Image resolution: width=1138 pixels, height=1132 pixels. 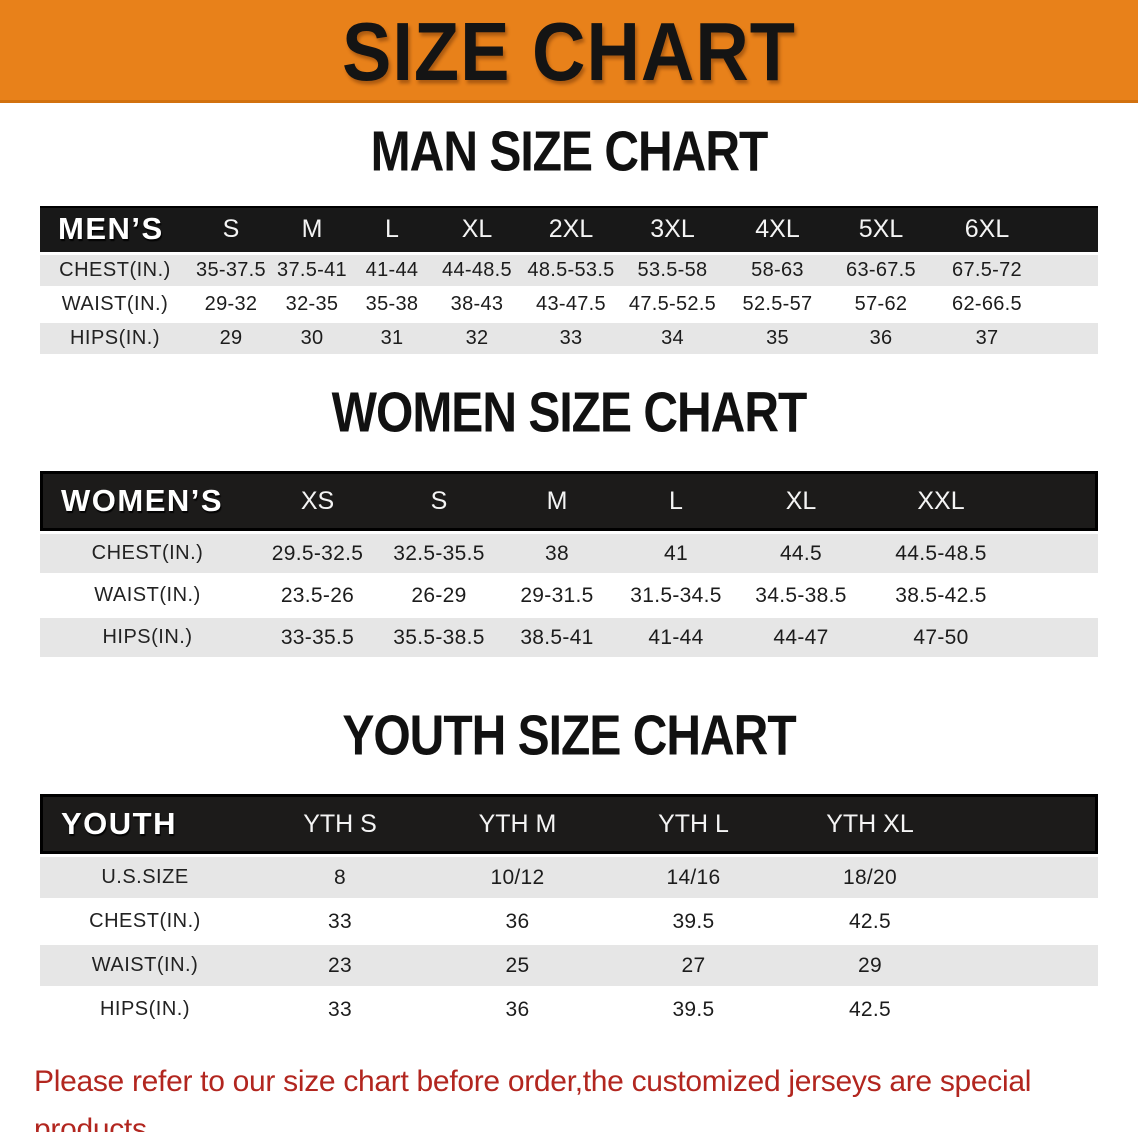 What do you see at coordinates (870, 920) in the screenshot?
I see `measurement-value: 42.5` at bounding box center [870, 920].